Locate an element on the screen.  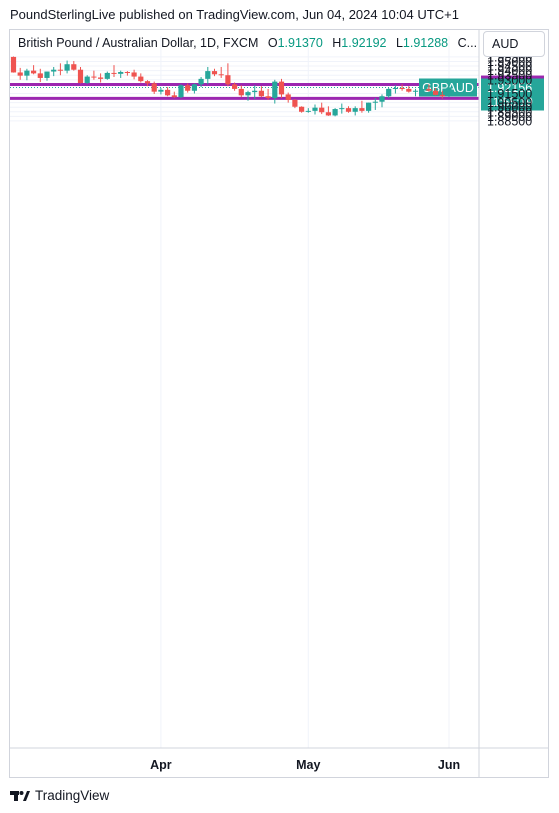
candlestick-series is located at coordinates (231, 86).